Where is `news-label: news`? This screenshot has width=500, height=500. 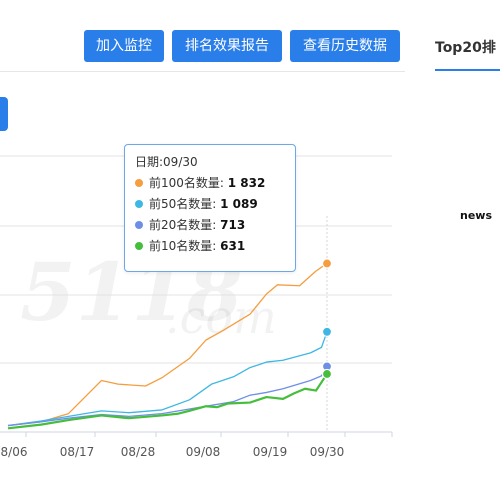
news-label: news is located at coordinates (476, 215).